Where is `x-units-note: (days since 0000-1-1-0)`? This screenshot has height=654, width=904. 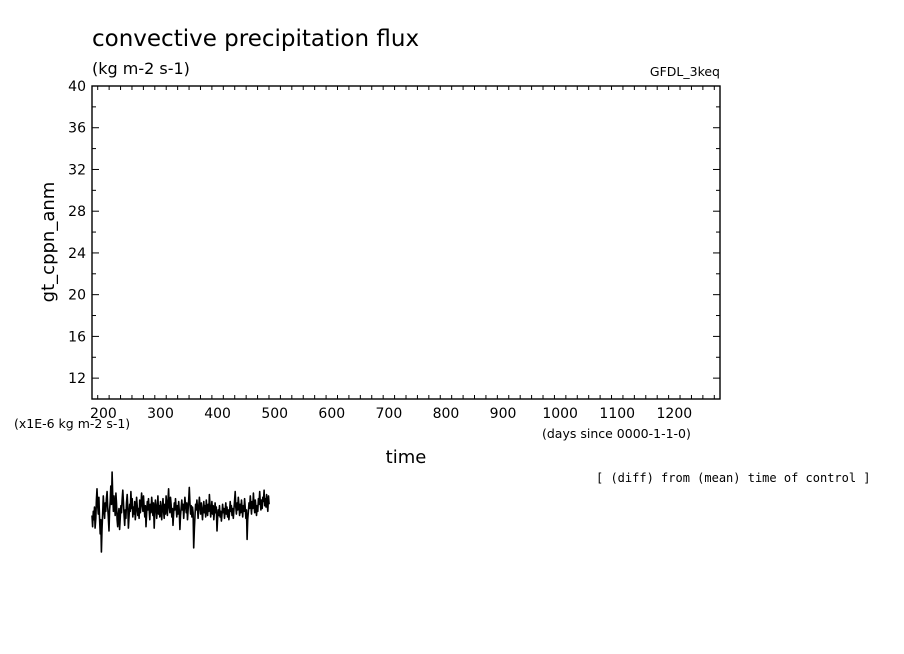 x-units-note: (days since 0000-1-1-0) is located at coordinates (616, 433).